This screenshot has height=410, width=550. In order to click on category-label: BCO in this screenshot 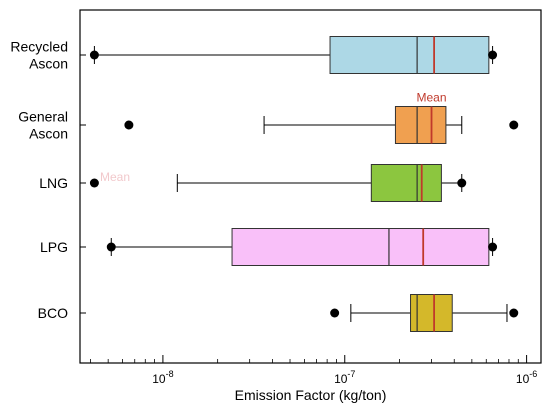, I will do `click(53, 313)`.